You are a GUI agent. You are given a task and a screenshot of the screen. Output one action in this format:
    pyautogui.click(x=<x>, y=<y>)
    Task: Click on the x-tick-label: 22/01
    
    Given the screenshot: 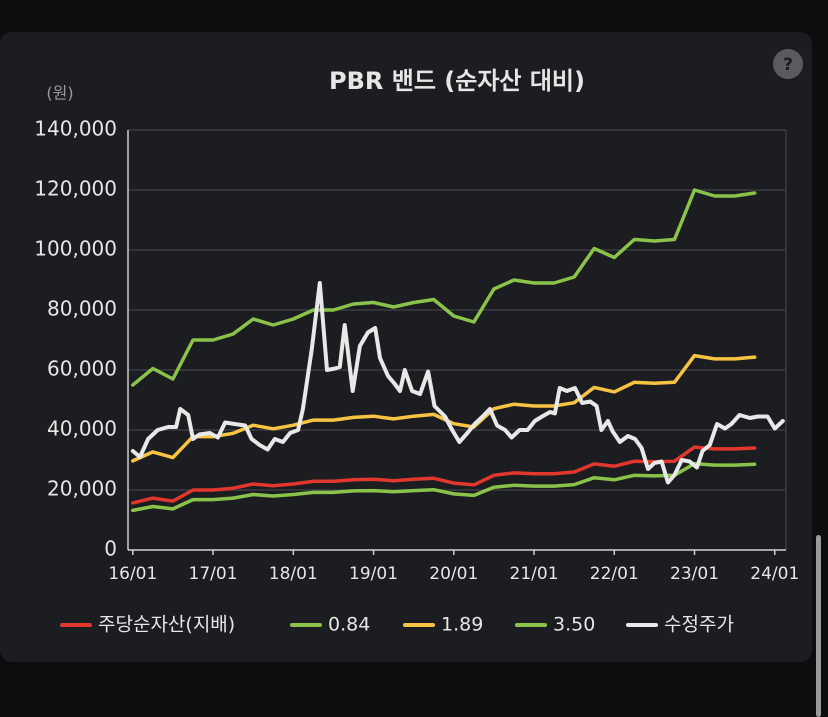 What is the action you would take?
    pyautogui.click(x=614, y=574)
    